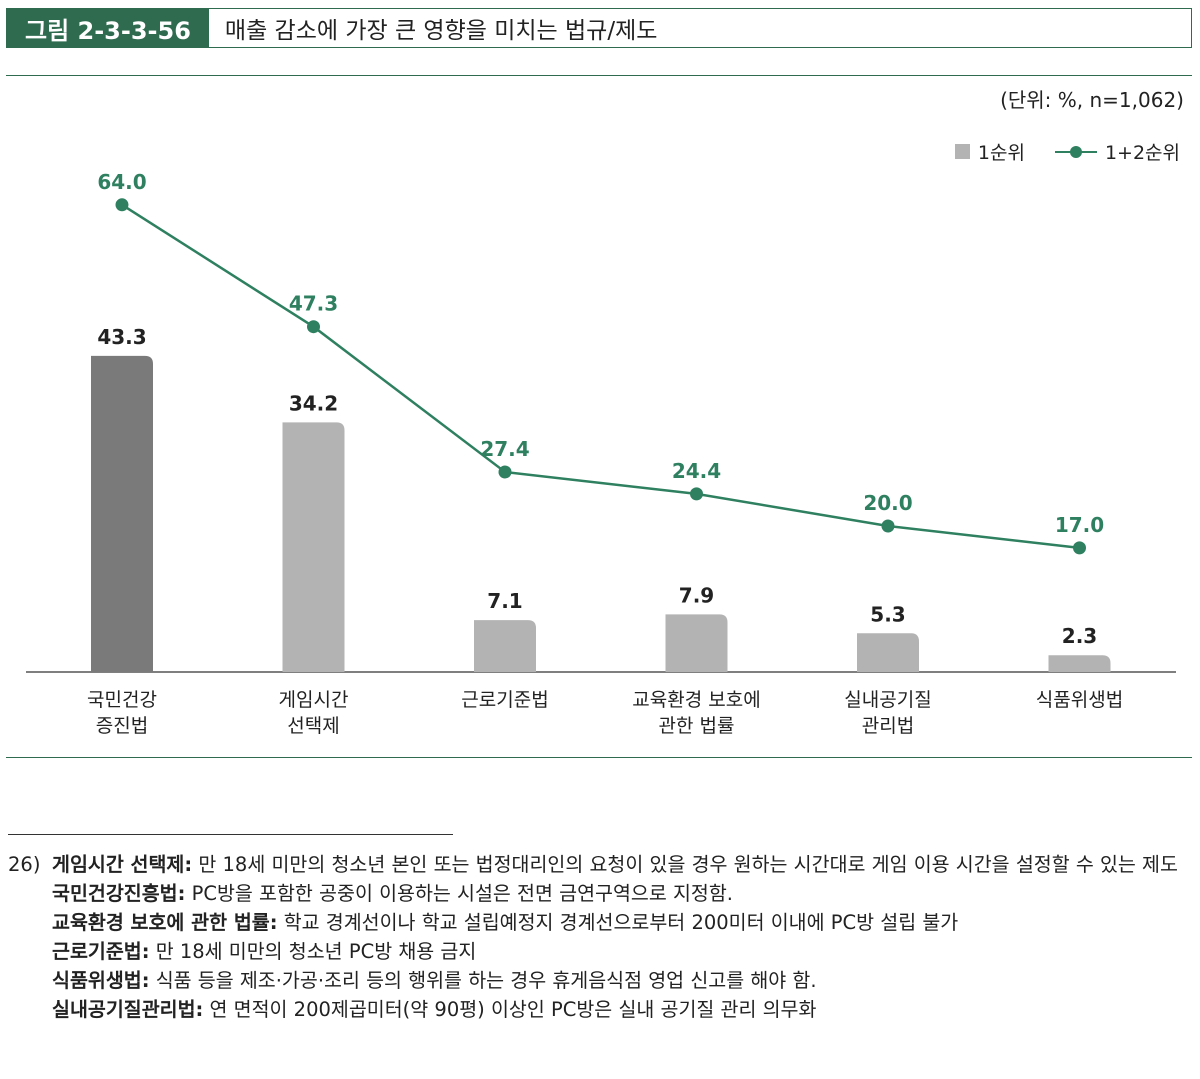 Image resolution: width=1200 pixels, height=1079 pixels. I want to click on figure-title-bar: 그림 2-3-3-56 매출 감소에 가장 큰 영향을 미치는 법규/제도, so click(599, 28).